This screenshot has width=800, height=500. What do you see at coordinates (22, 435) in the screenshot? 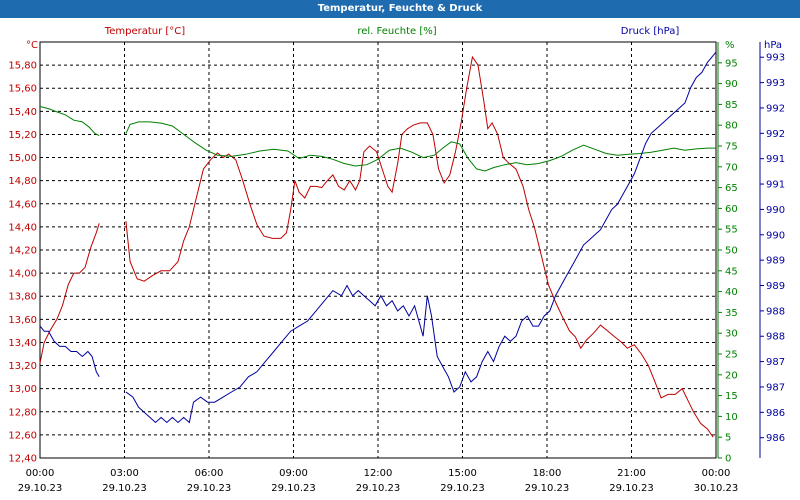
I see `temperature-tick-label: 12,60` at bounding box center [22, 435].